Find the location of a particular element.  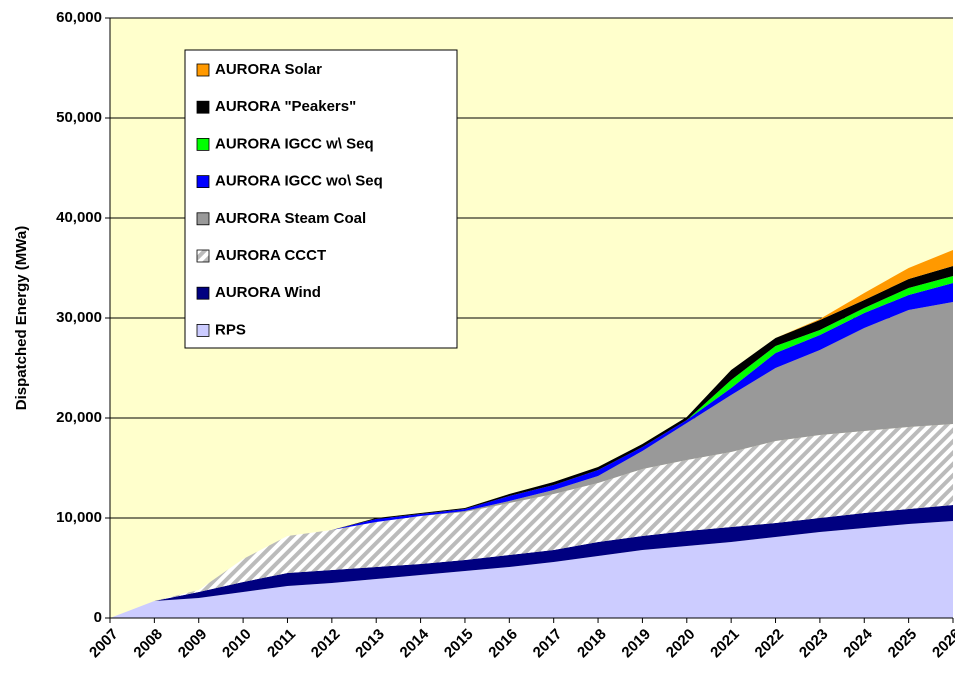

legend-label: AURORA IGCC wo\ Seq is located at coordinates (299, 181).